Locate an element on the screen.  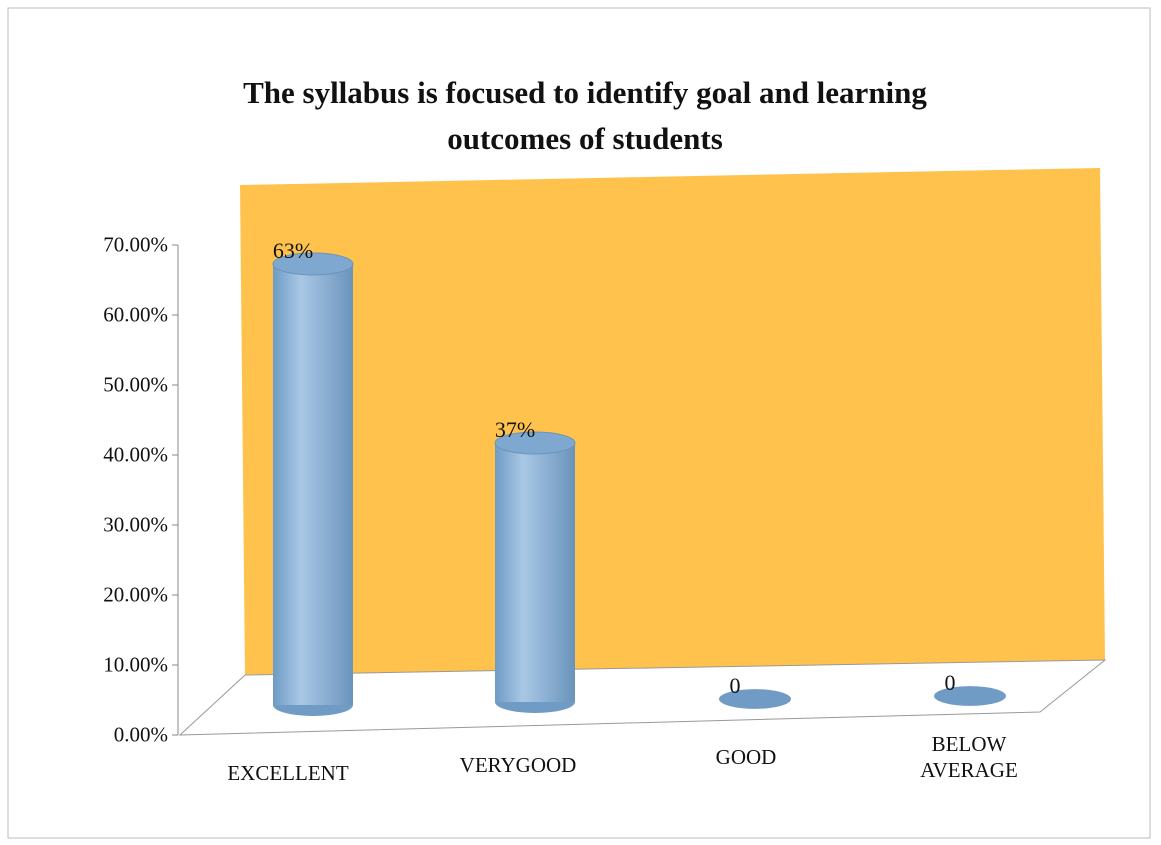
y-tick-label: 60.00% is located at coordinates (135, 314).